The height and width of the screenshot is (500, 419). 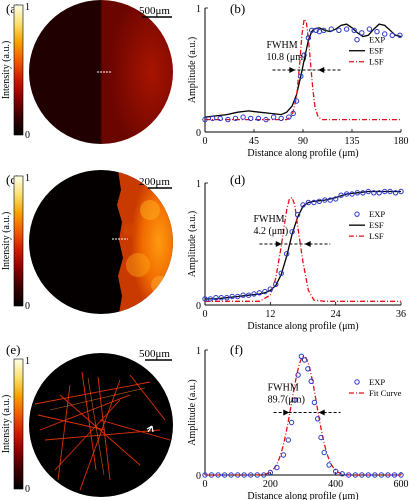 I want to click on colorbar-tick-top: 1, so click(x=27, y=361).